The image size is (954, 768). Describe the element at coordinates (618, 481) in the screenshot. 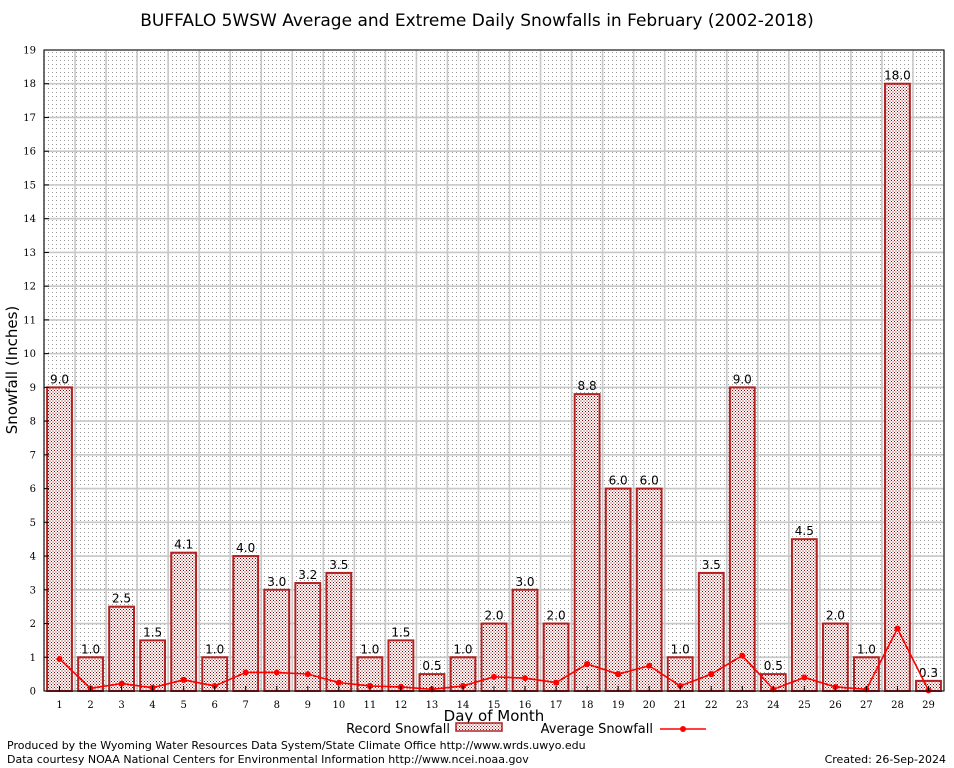

I see `bar-label-day-19: 6.0` at that location.